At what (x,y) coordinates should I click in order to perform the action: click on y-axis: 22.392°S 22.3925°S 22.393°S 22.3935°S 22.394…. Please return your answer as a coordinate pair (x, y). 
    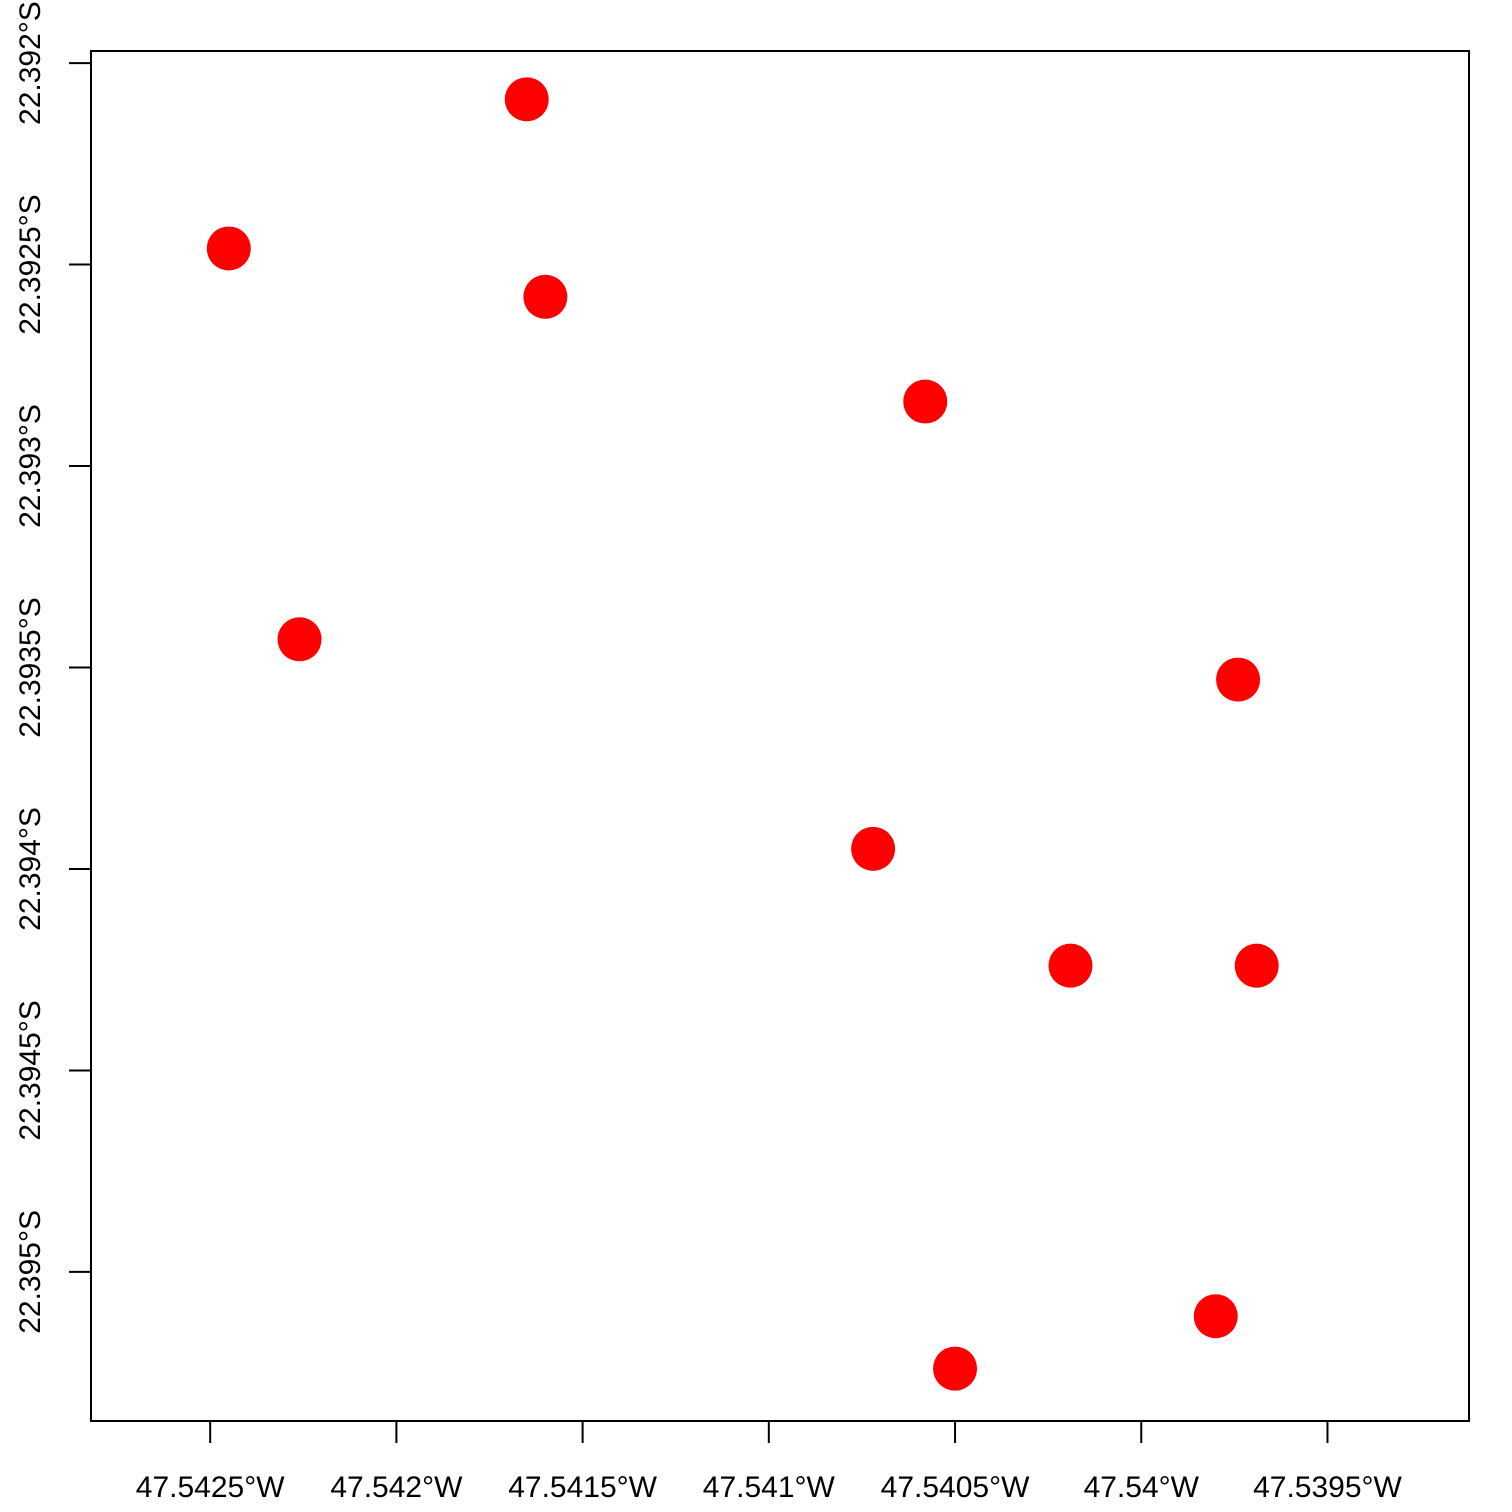
    Looking at the image, I should click on (53, 667).